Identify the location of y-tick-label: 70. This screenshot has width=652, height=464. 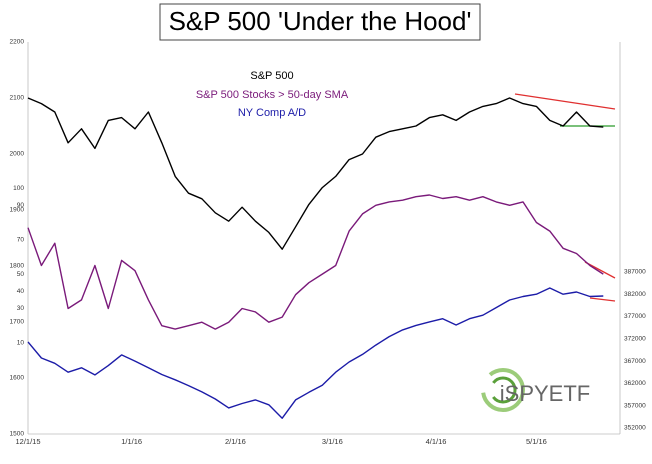
(21, 239).